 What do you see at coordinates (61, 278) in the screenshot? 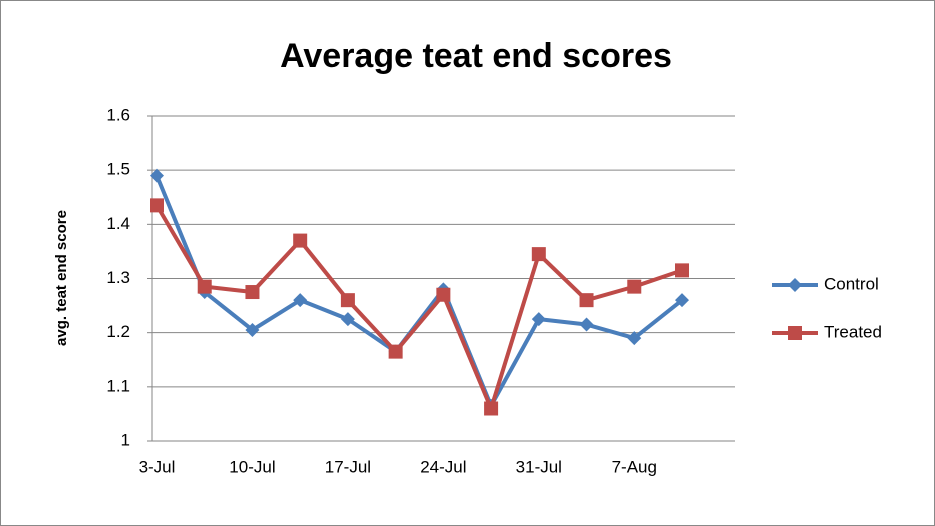
I see `y-axis-label: avg. teat end score` at bounding box center [61, 278].